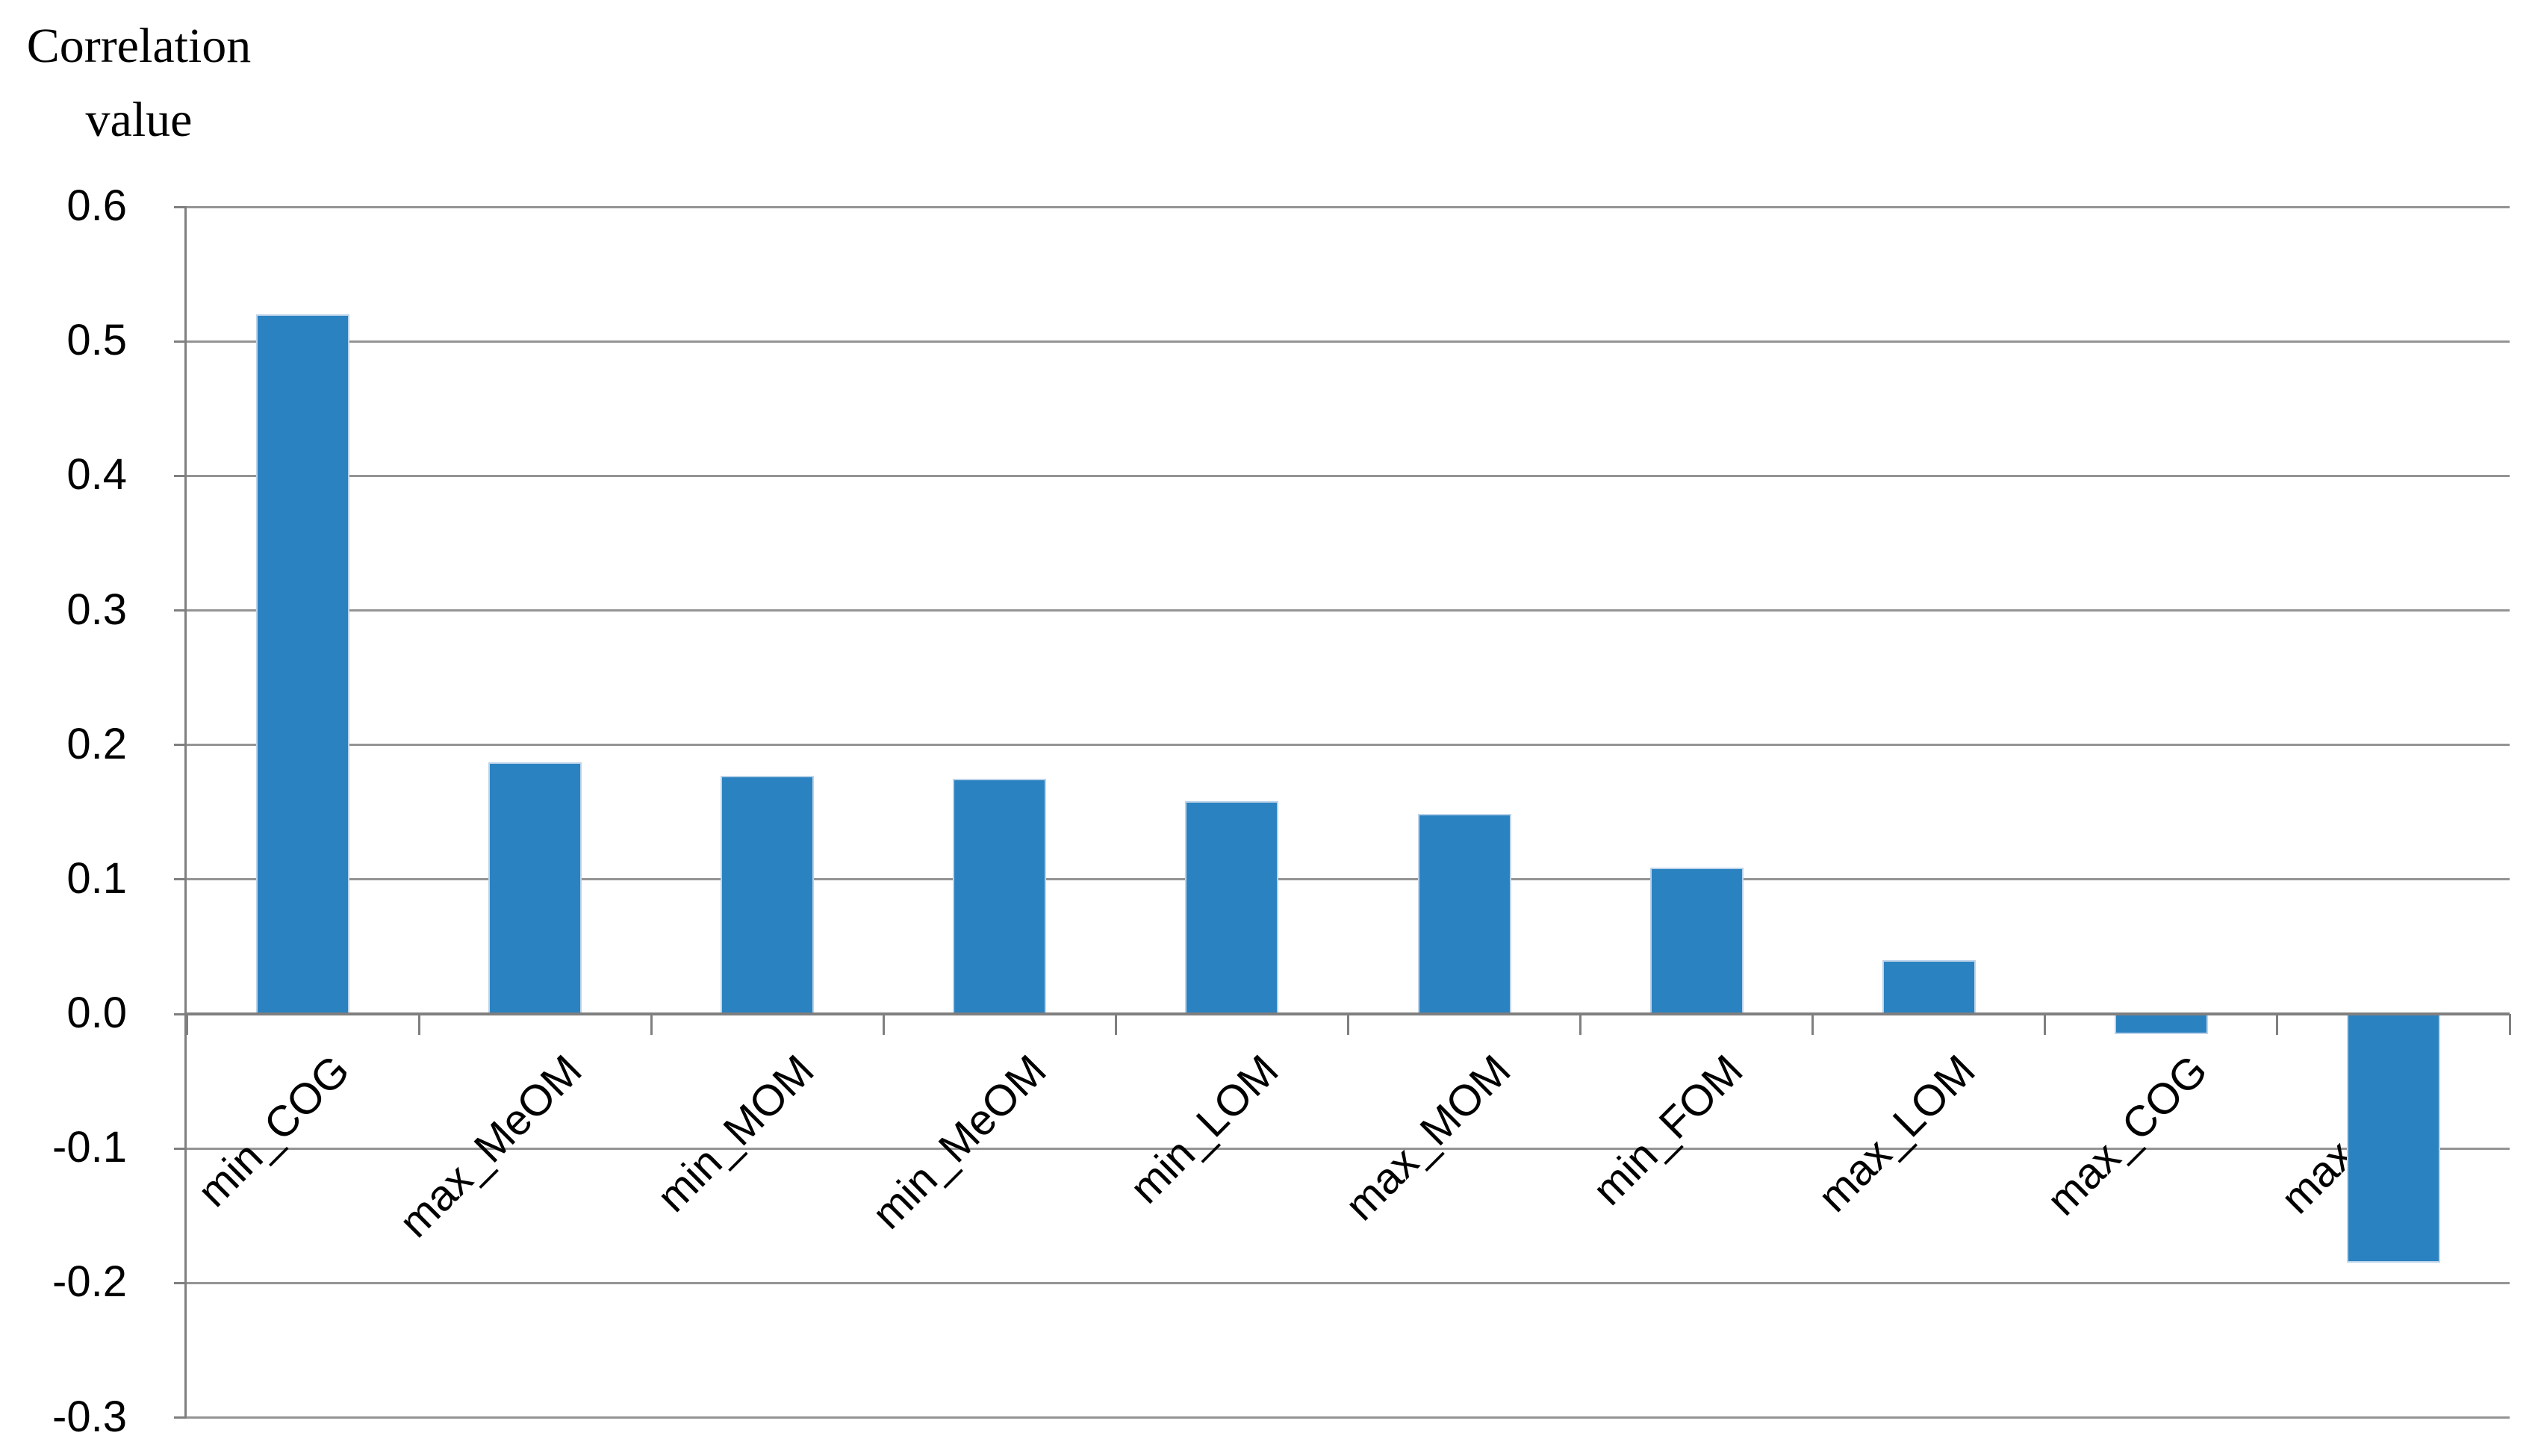  Describe the element at coordinates (138, 83) in the screenshot. I see `chart-title: Correlation value` at that location.